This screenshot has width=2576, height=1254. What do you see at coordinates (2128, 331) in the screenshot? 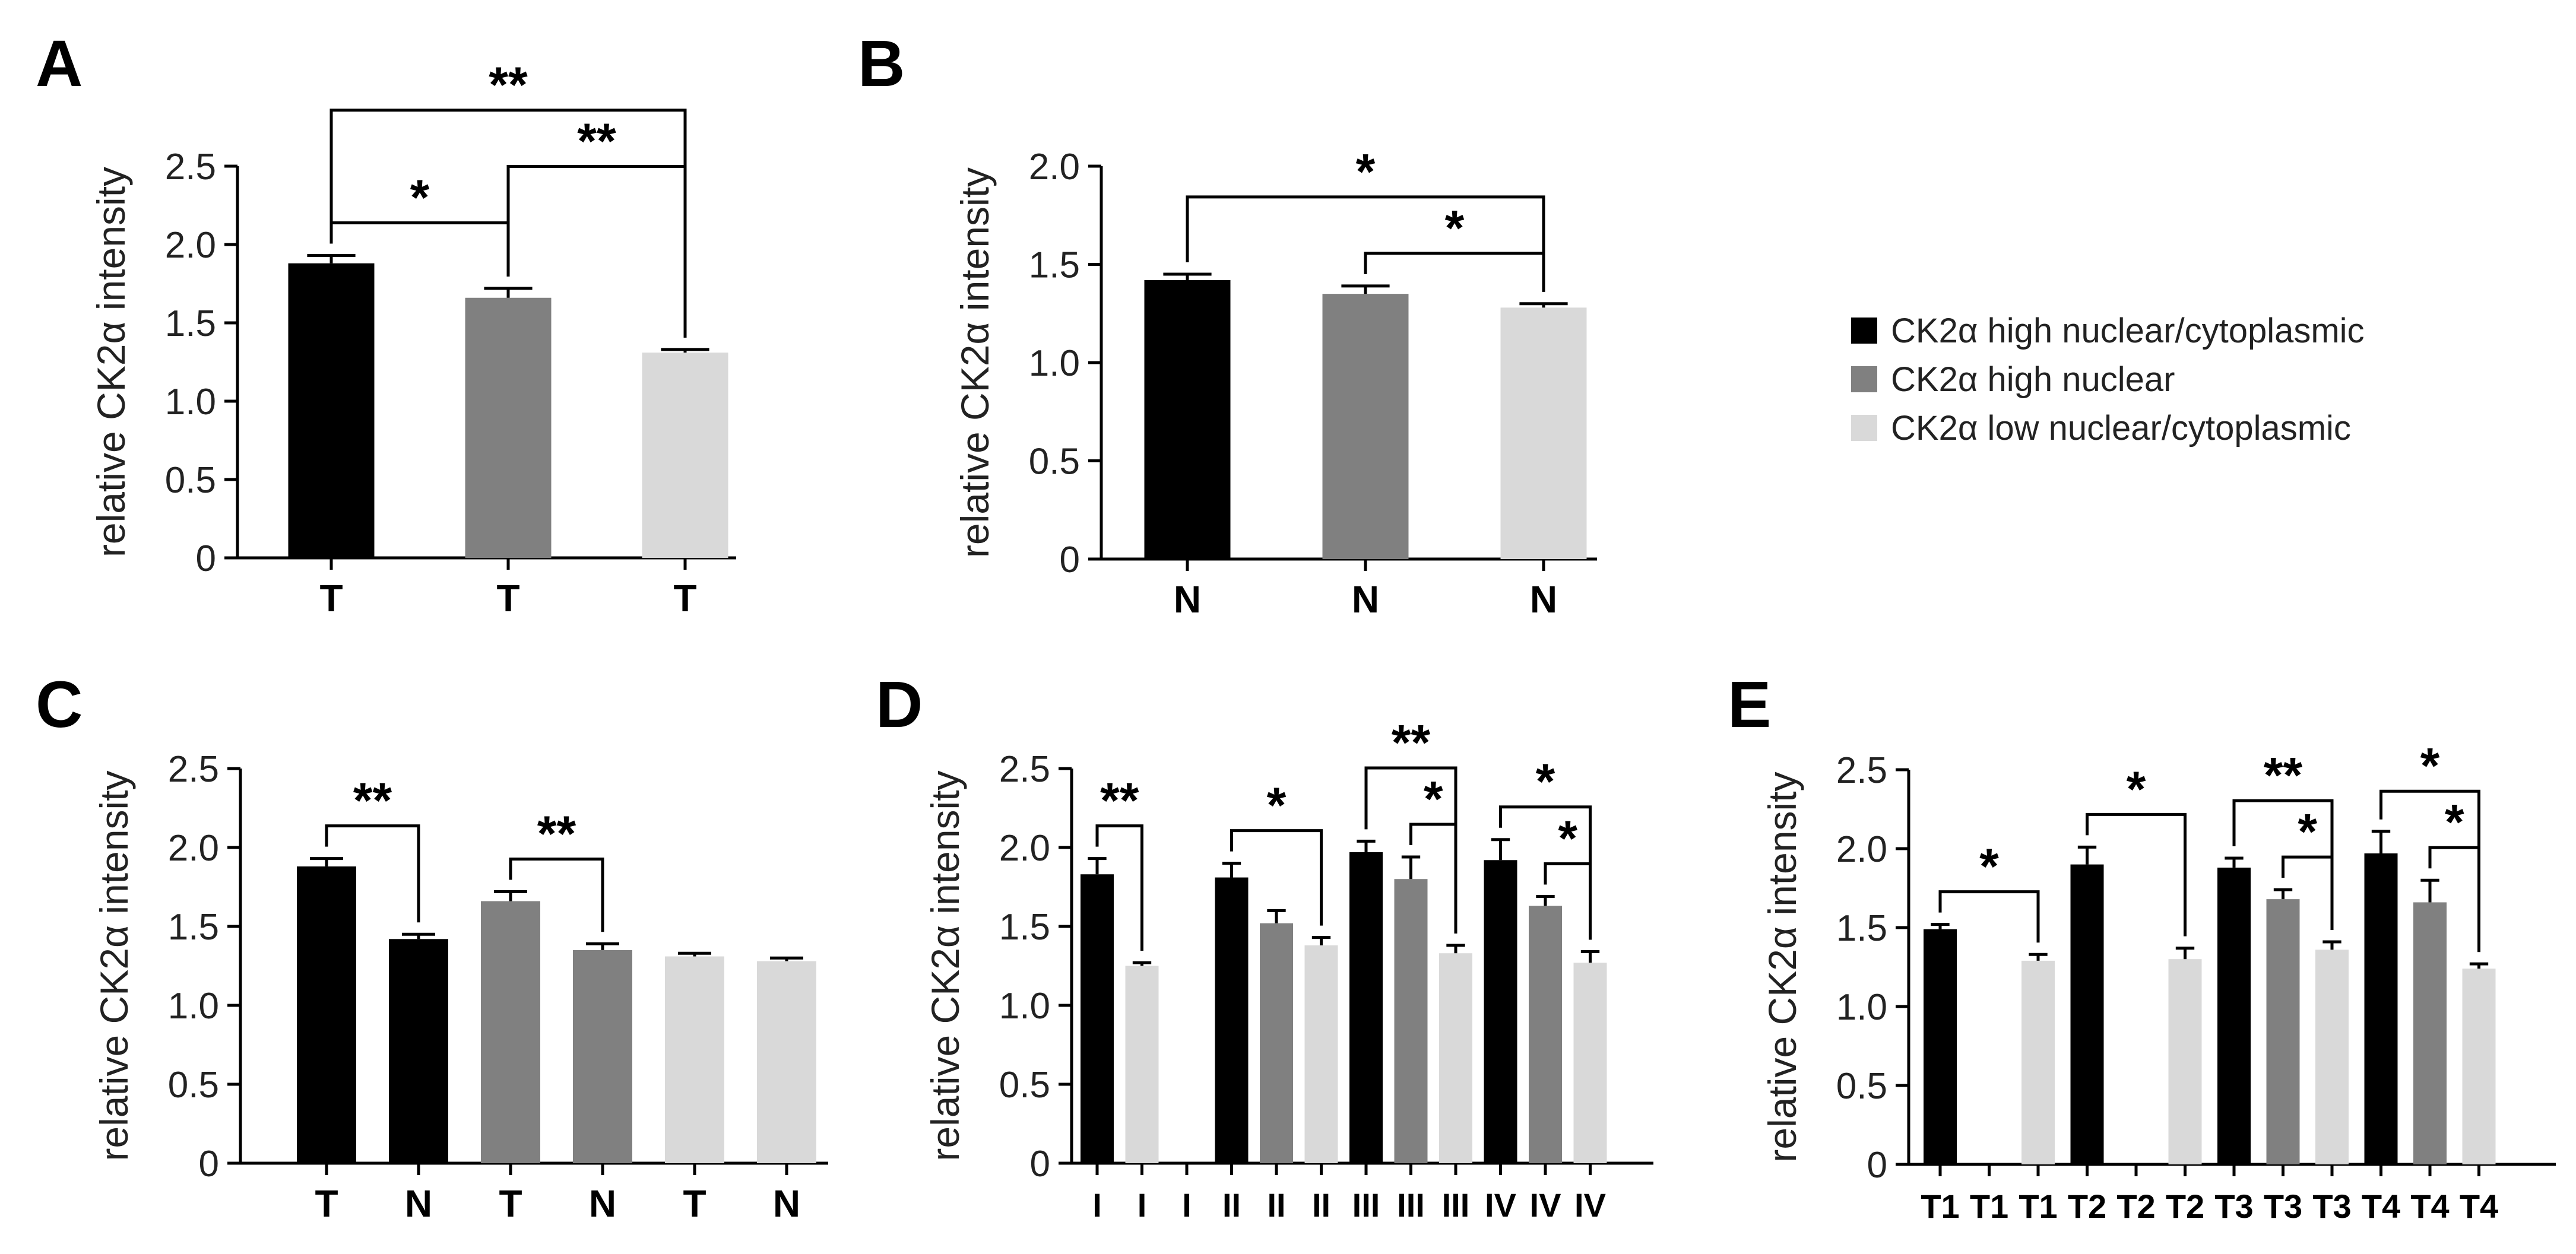
I see `legend-label-high-nc: CK2α high nuclear/cytoplasmic` at bounding box center [2128, 331].